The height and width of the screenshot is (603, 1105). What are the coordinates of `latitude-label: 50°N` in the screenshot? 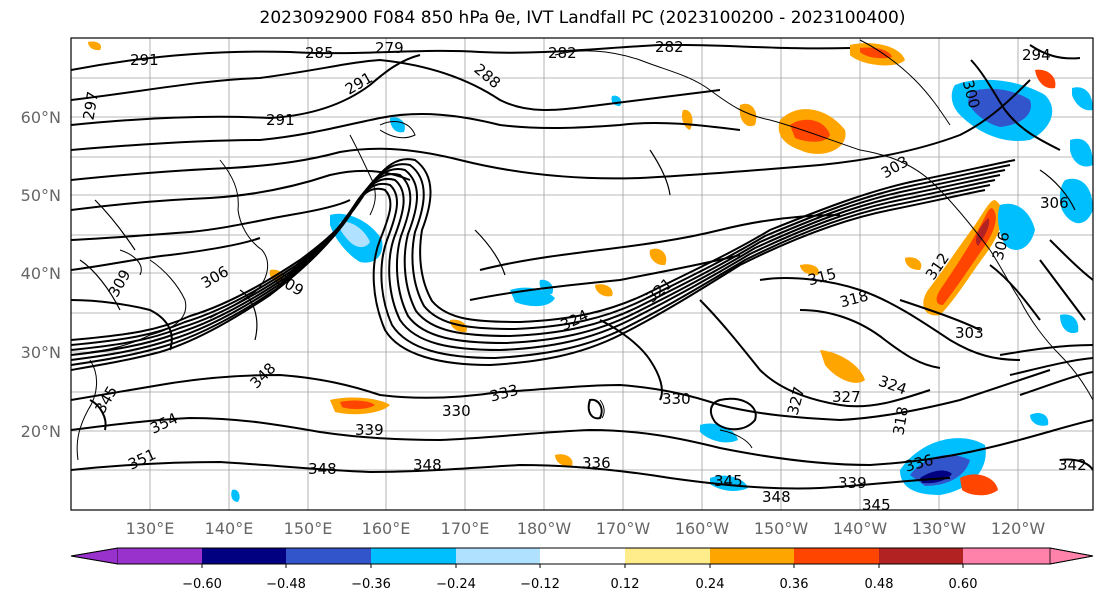 It's located at (41, 195).